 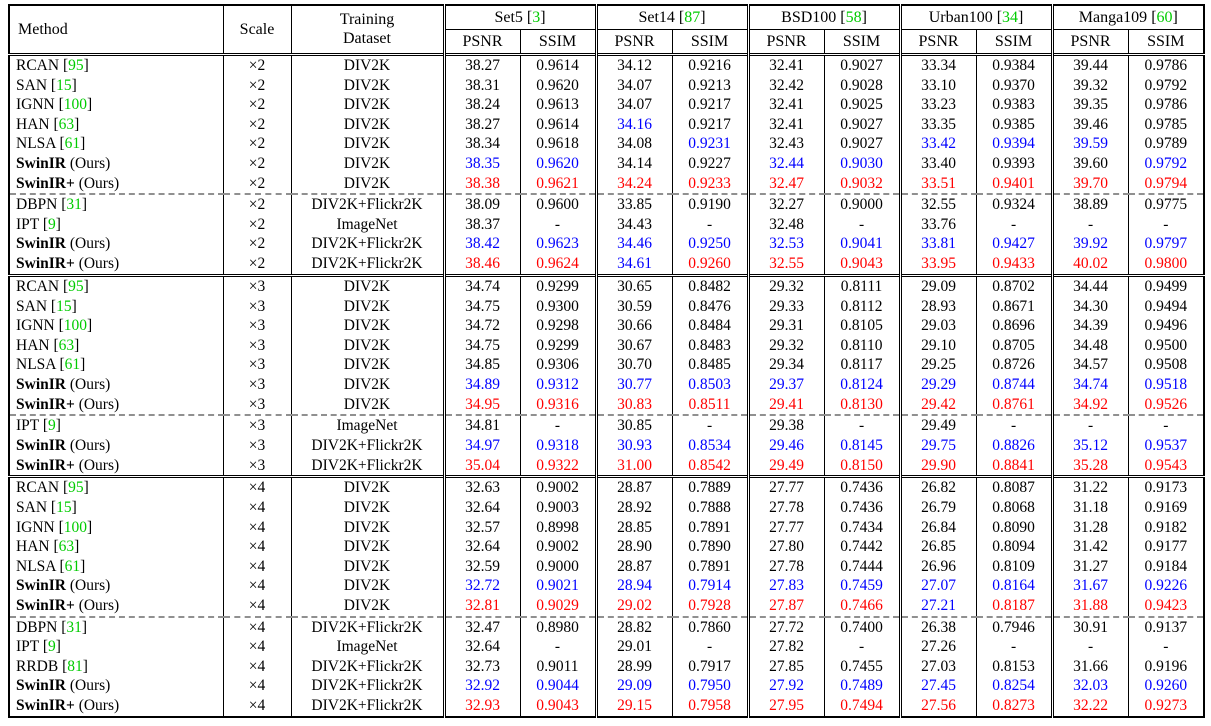 I want to click on psnr-cell: 39.92, so click(x=1089, y=244).